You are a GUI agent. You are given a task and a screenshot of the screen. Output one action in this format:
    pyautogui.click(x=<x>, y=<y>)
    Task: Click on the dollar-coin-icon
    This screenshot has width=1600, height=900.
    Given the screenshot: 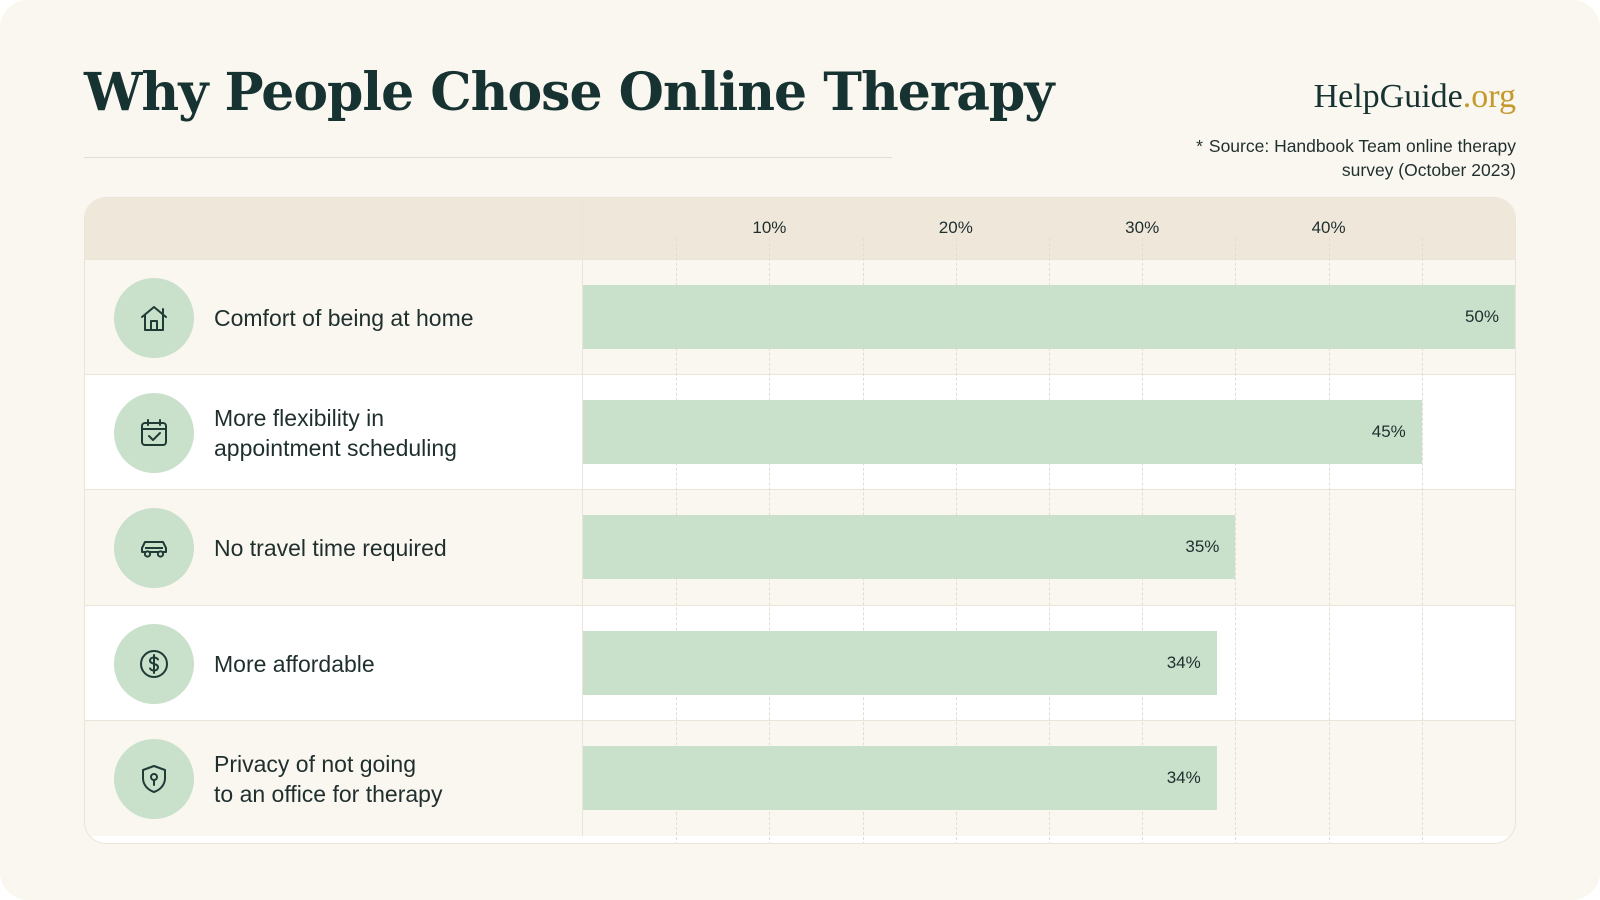 What is the action you would take?
    pyautogui.click(x=154, y=663)
    